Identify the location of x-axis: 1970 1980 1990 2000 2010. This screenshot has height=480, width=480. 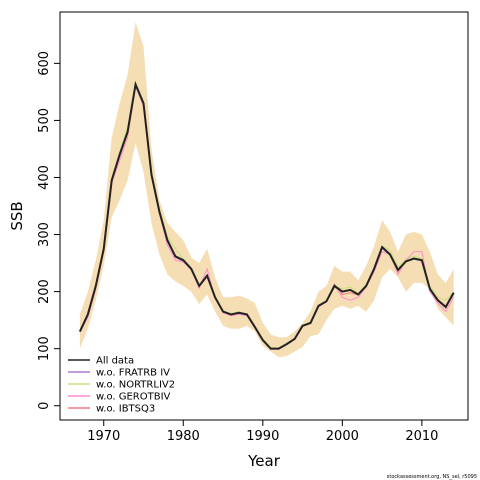
(262, 432).